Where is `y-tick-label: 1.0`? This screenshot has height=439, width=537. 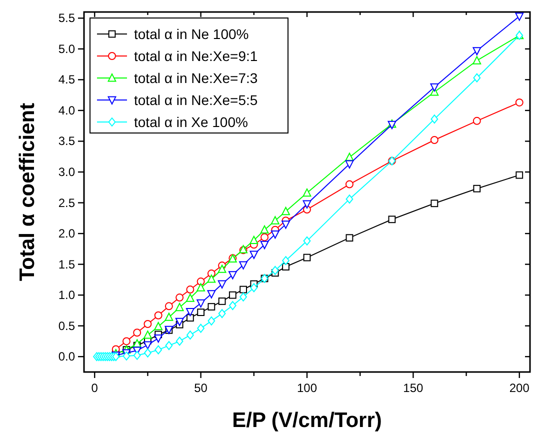 y-tick-label: 1.0 is located at coordinates (67, 295).